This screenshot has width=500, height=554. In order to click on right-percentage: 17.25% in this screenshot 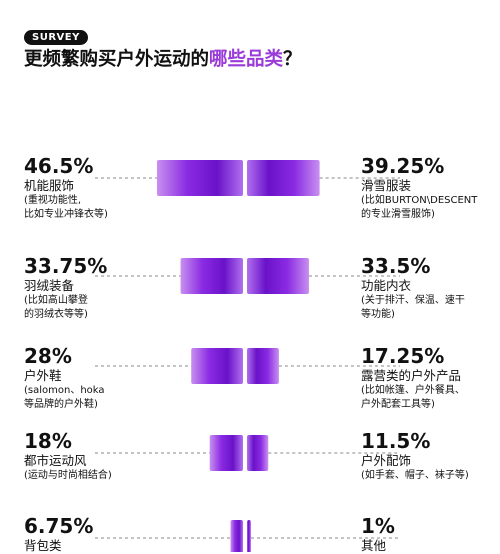, I will do `click(403, 356)`.